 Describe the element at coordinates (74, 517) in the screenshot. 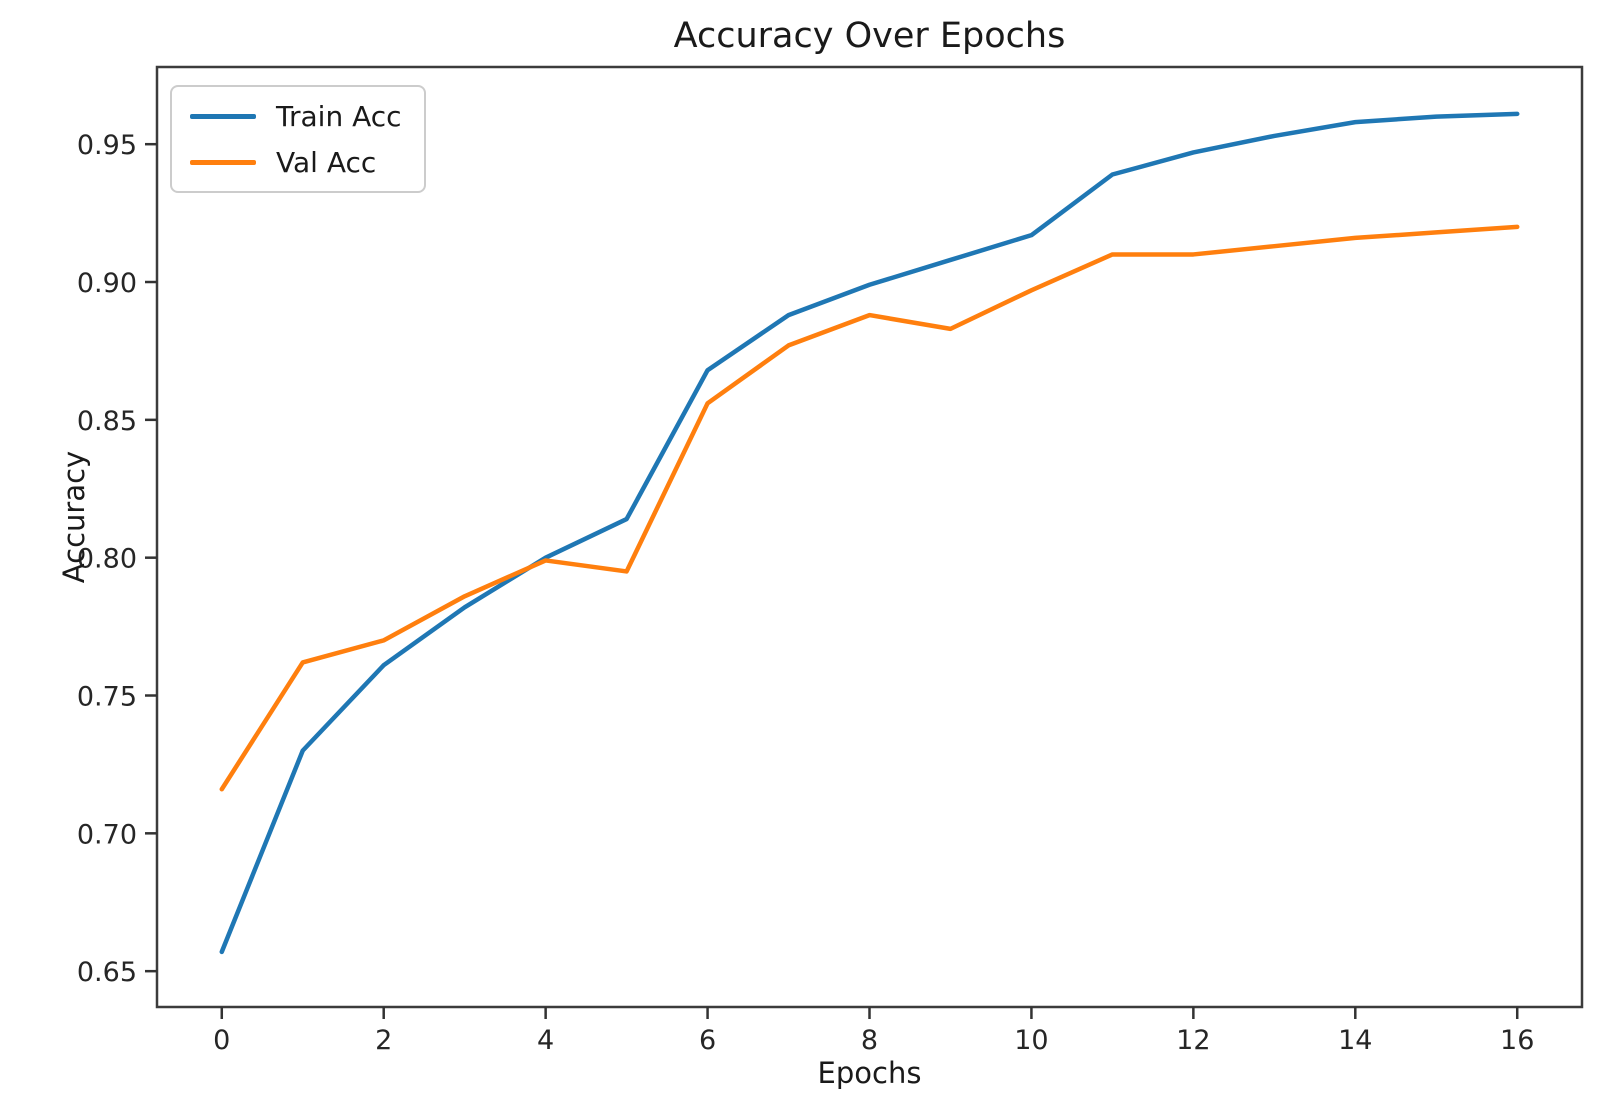

I see `y-axis-label: Accuracy` at that location.